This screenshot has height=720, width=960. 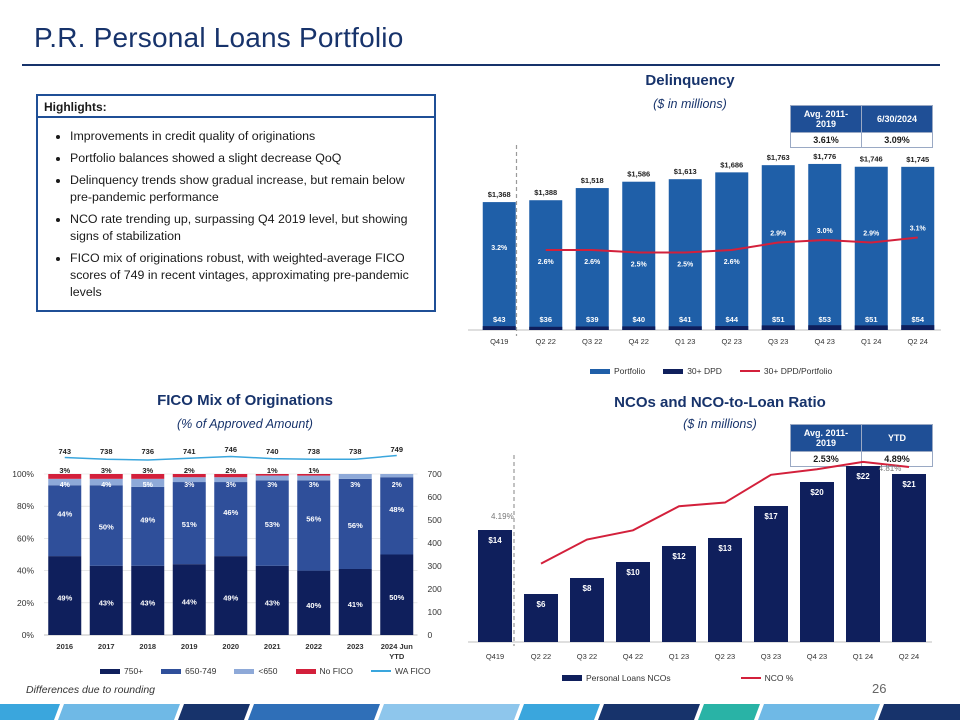 What do you see at coordinates (435, 543) in the screenshot?
I see `y2-tick-label: 400` at bounding box center [435, 543].